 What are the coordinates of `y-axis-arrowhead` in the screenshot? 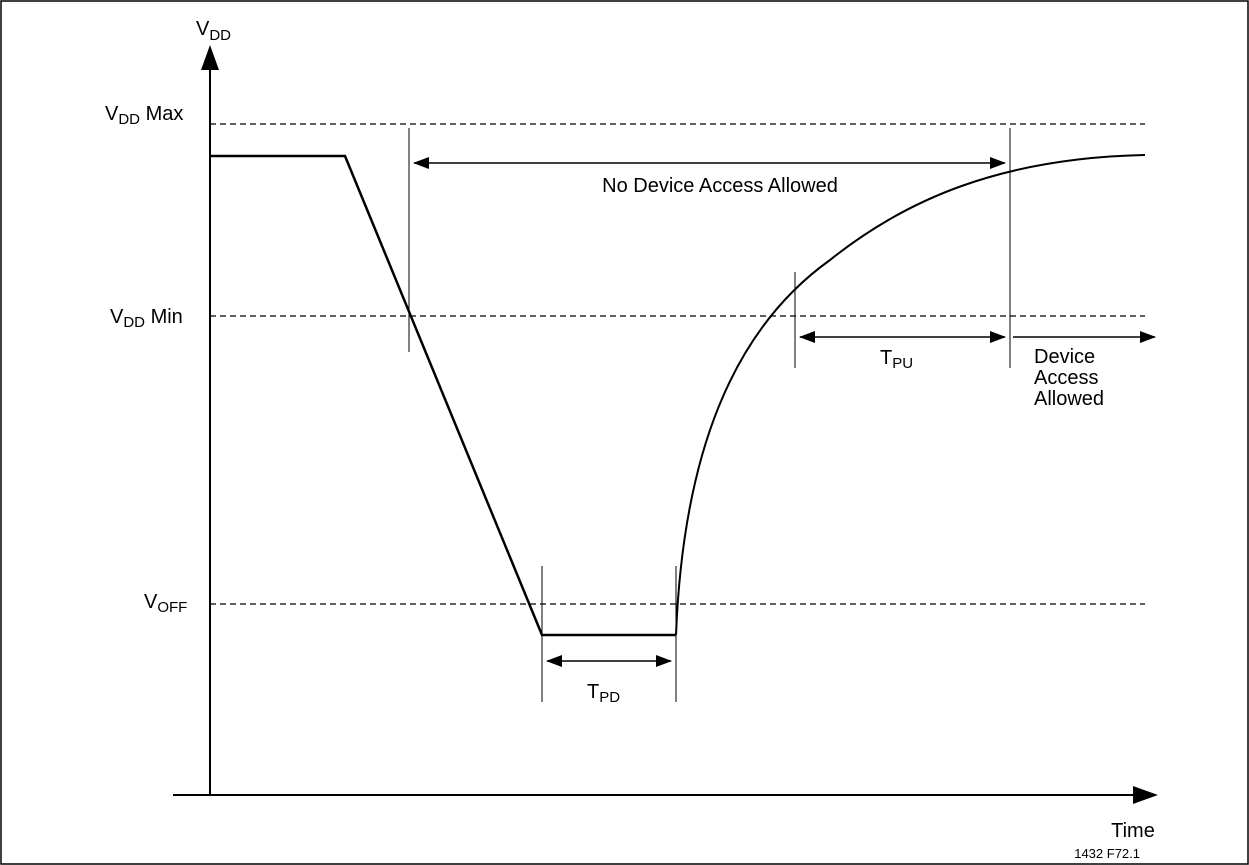 It's located at (210, 57).